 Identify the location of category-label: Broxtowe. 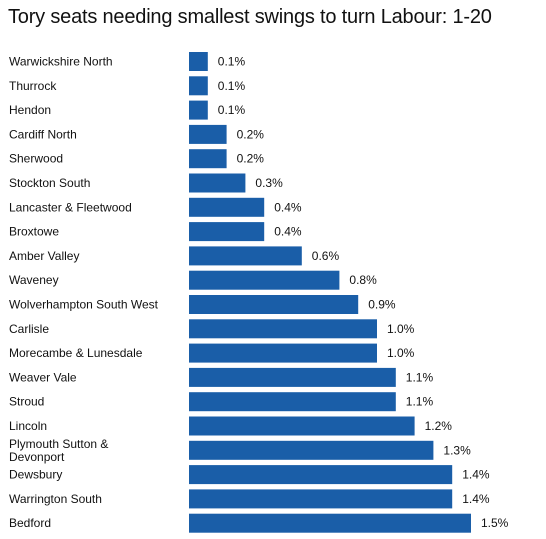
(34, 232).